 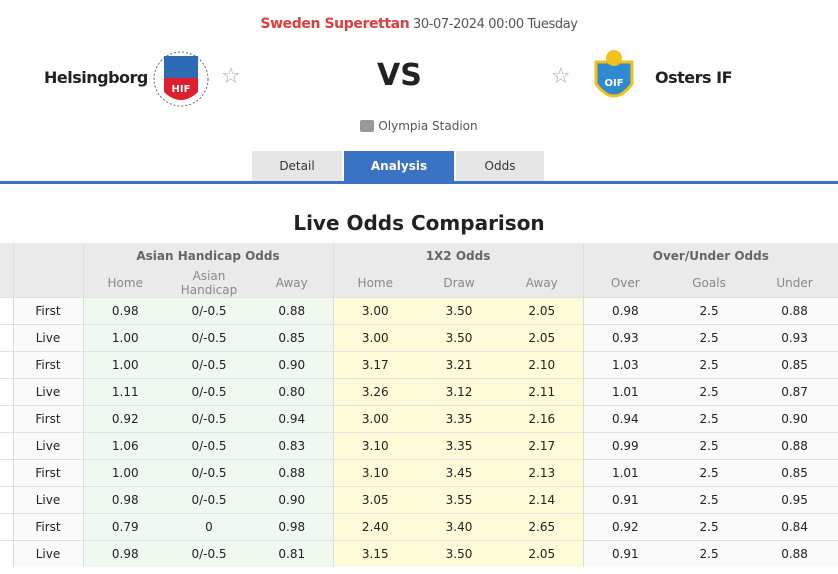 What do you see at coordinates (561, 76) in the screenshot?
I see `away-favorite-star-icon: ☆` at bounding box center [561, 76].